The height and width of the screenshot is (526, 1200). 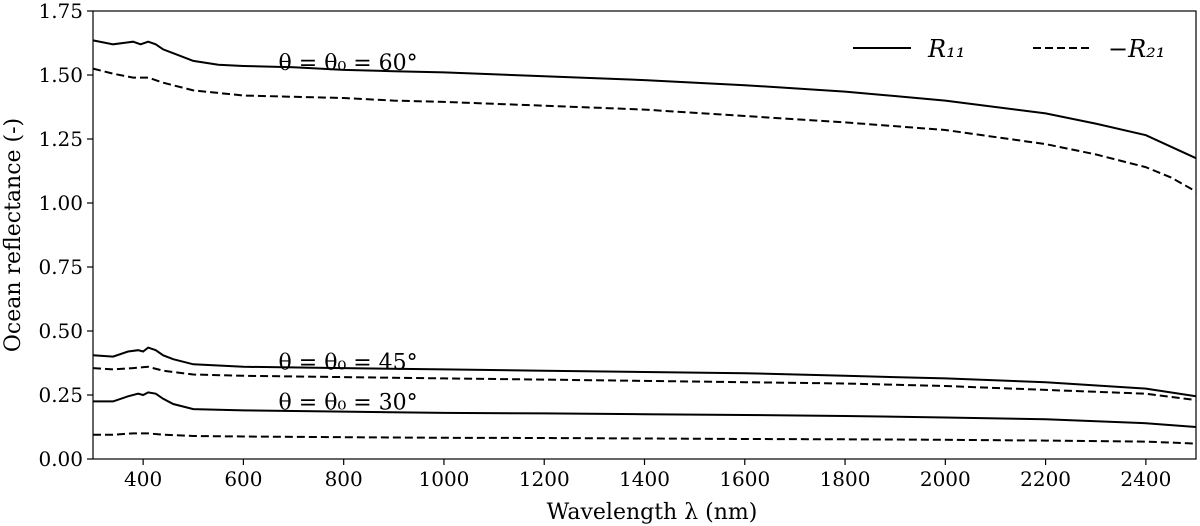 What do you see at coordinates (348, 402) in the screenshot?
I see `annotation-label: θ = θ₀ = 30°` at bounding box center [348, 402].